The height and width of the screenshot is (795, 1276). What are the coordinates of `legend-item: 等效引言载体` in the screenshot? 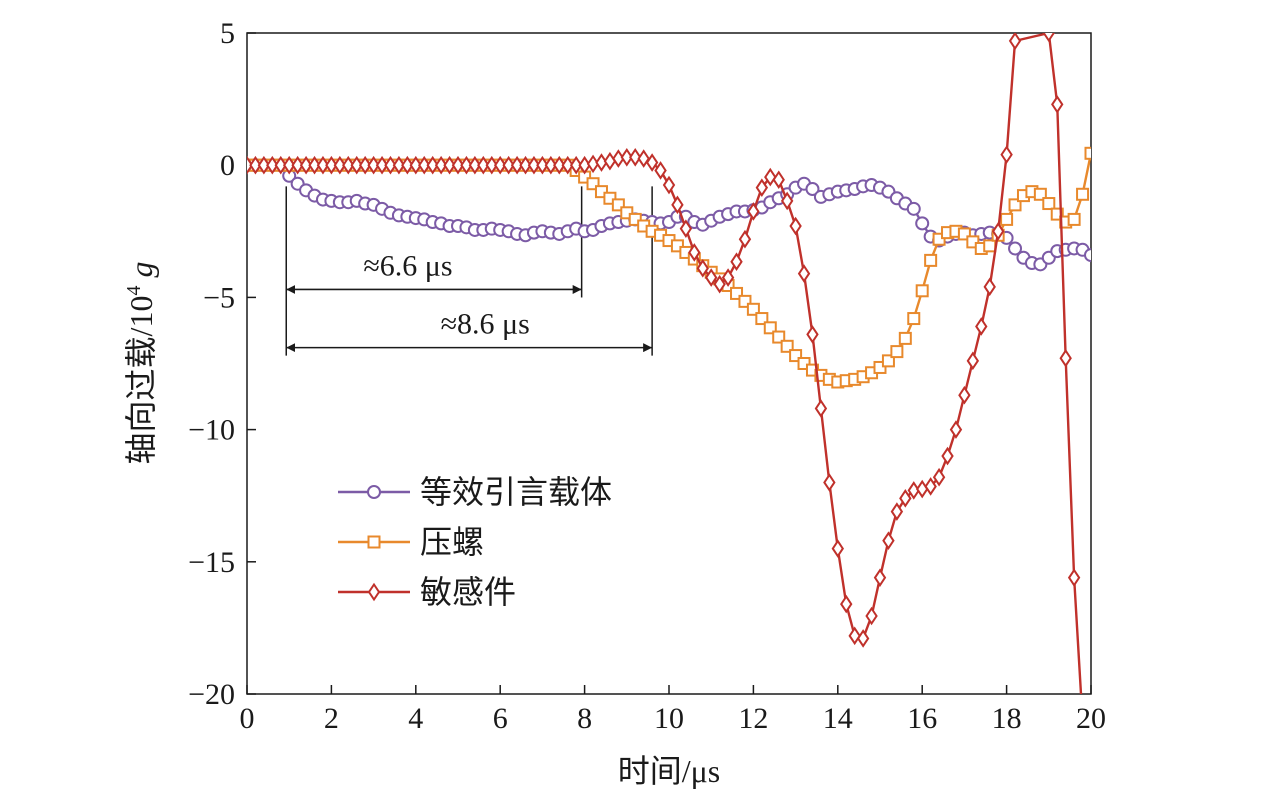 It's located at (475, 492).